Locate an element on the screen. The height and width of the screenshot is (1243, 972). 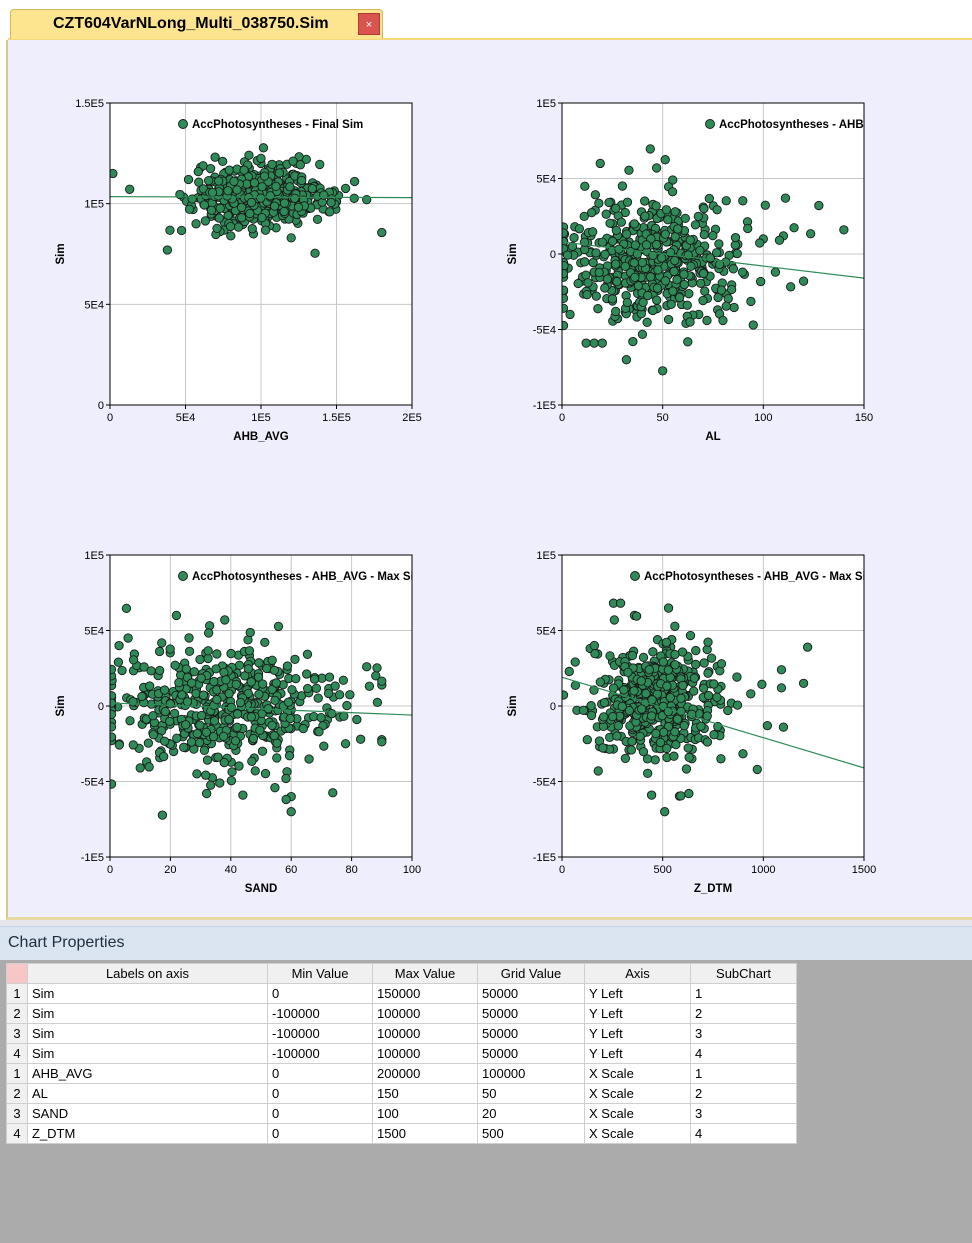
table-row: 1 Sim 0 150000 50000 Y Left 1 is located at coordinates (401, 993).